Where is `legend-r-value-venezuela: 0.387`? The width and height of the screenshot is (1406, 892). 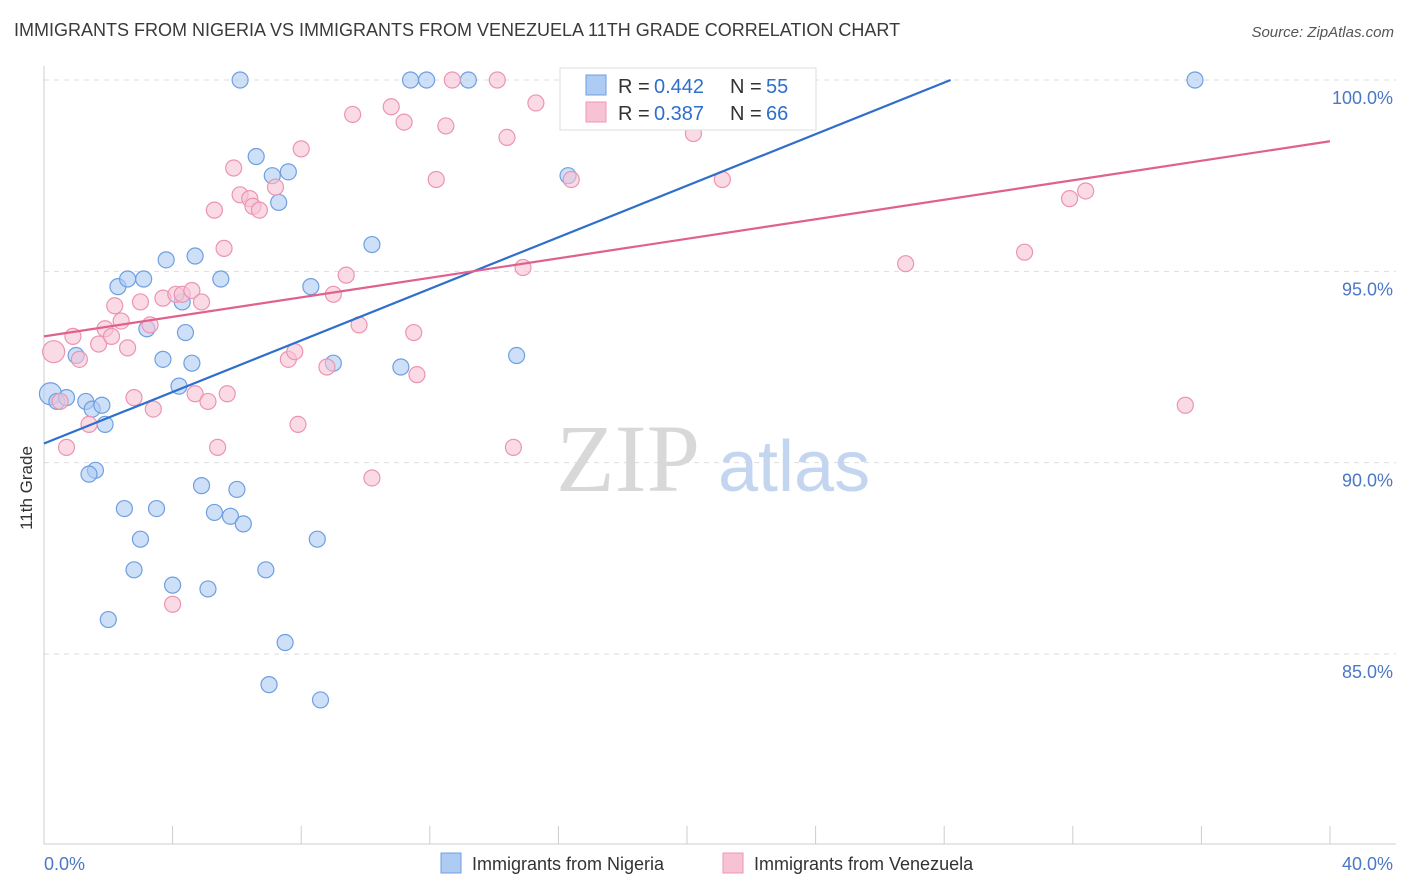
legend-r-value-venezuela: 0.387 is located at coordinates (679, 114).